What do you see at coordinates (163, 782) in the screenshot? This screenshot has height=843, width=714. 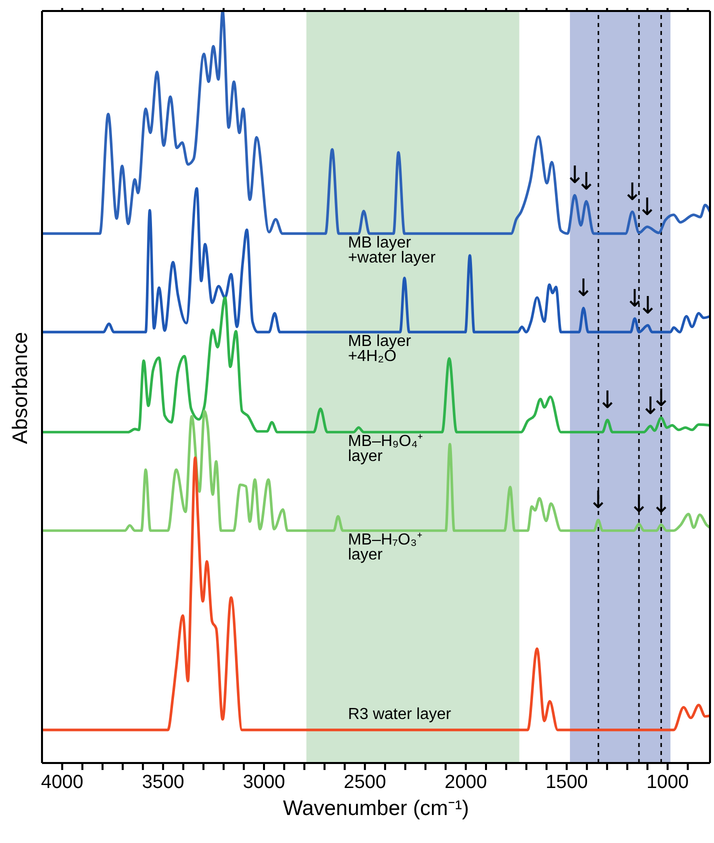 I see `x-tick-label: 3500` at bounding box center [163, 782].